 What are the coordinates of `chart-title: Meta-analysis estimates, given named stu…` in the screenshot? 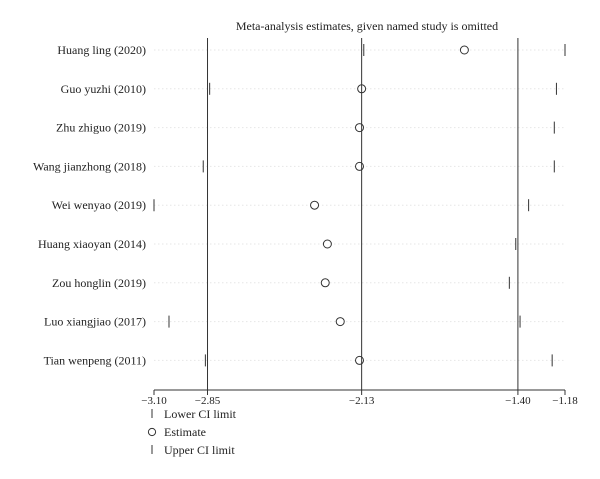 It's located at (367, 26).